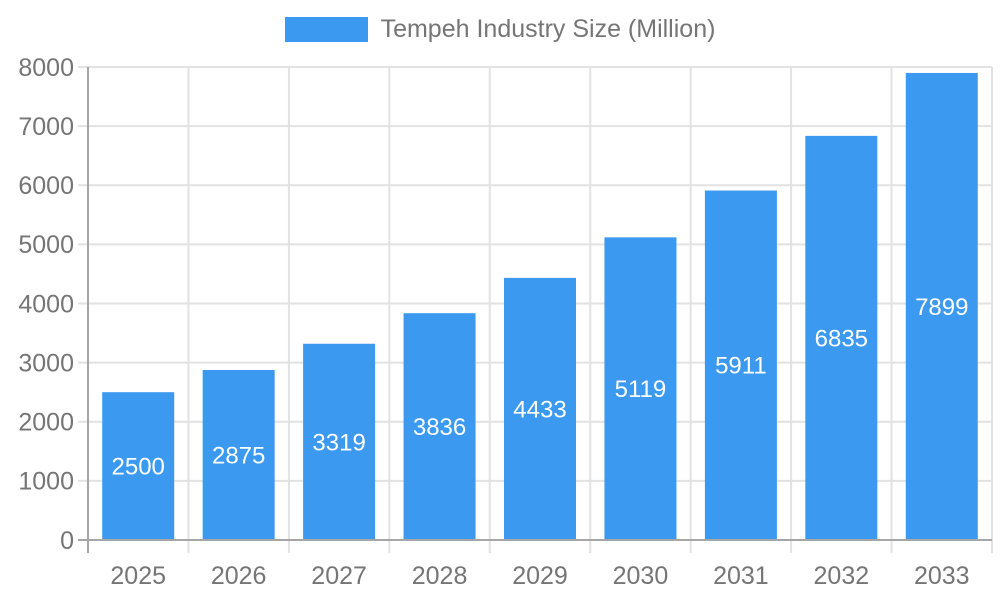 The height and width of the screenshot is (600, 1000). I want to click on x-tick-label: 2028, so click(440, 576).